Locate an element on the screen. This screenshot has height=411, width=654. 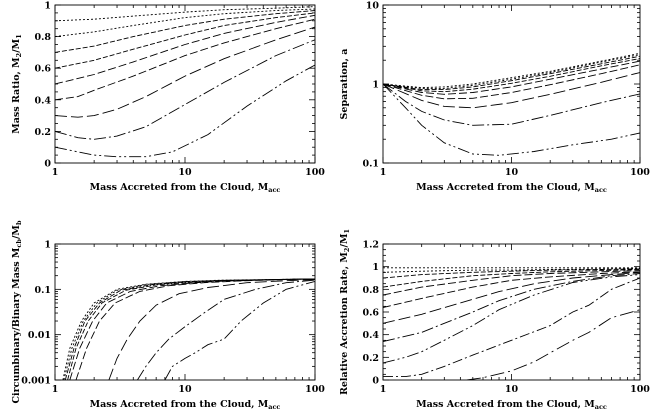
y-tick-label: 0.01 is located at coordinates (39, 335).